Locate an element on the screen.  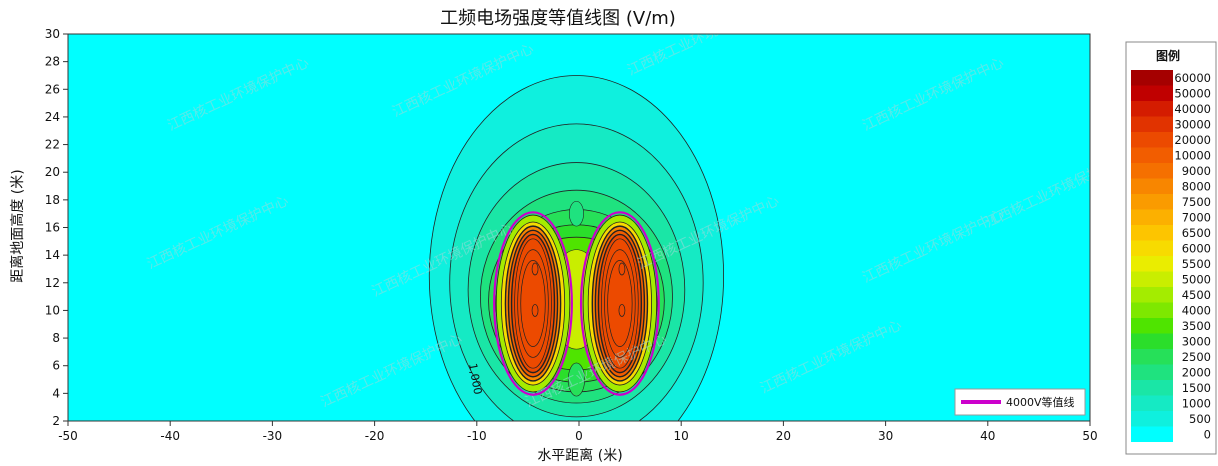
y-tick-label: 6 is located at coordinates (56, 366).